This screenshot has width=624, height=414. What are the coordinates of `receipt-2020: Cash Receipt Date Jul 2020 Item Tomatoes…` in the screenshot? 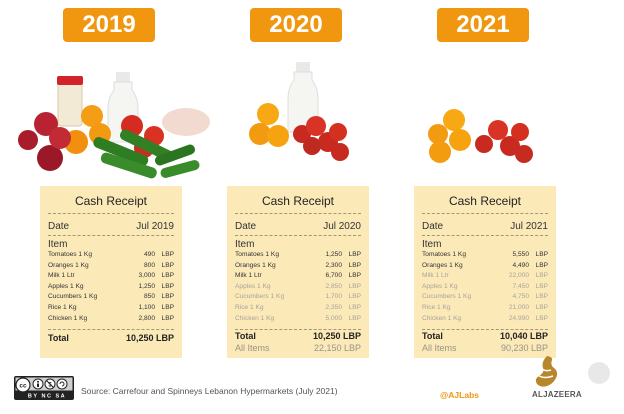 It's located at (298, 272).